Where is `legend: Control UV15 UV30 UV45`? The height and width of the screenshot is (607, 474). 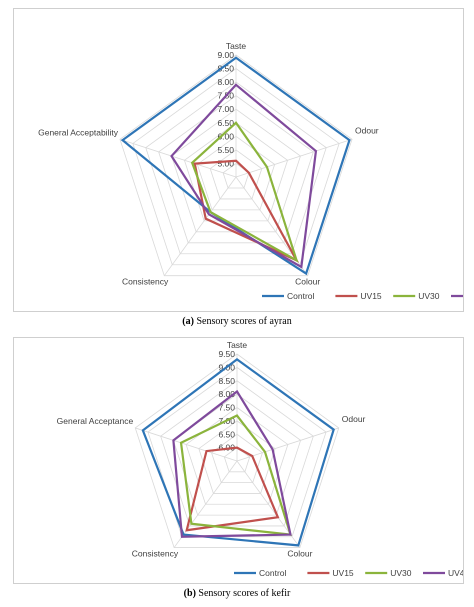 legend: Control UV15 UV30 UV45 is located at coordinates (352, 573).